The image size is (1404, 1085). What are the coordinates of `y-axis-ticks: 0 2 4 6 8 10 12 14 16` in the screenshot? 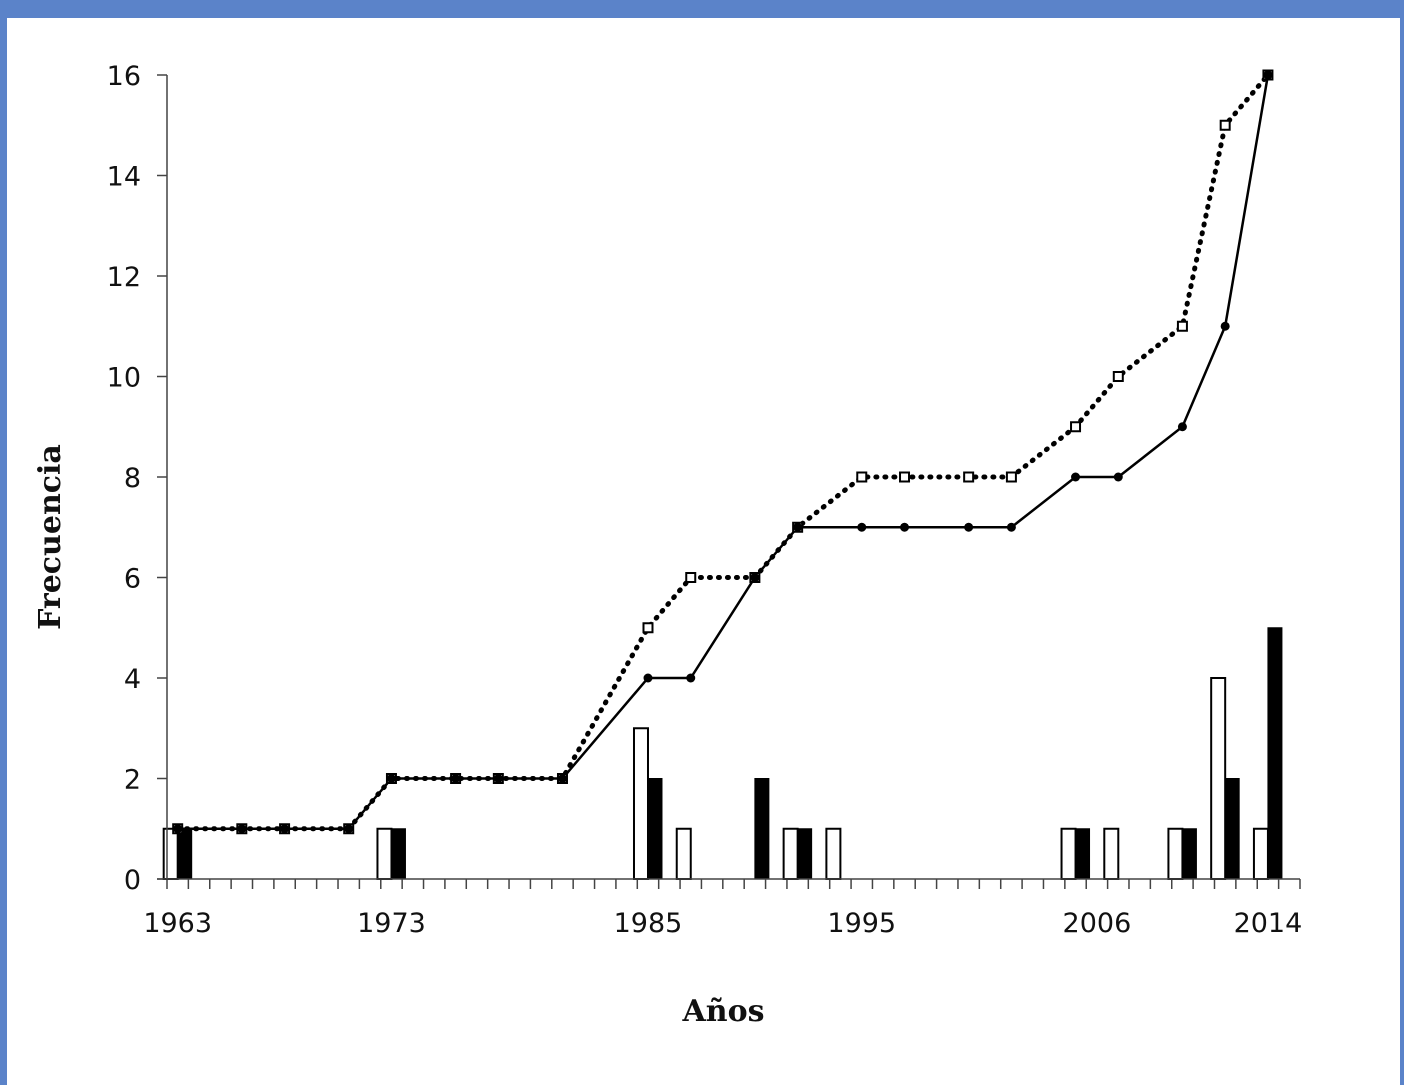 It's located at (137, 478).